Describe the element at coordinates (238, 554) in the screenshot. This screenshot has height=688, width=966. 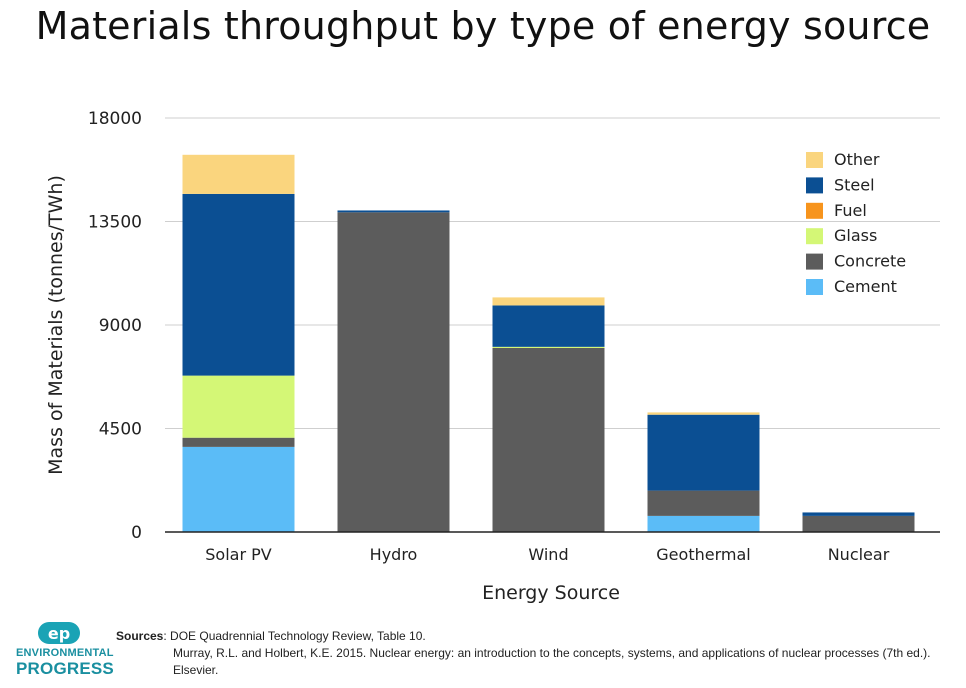
I see `x-tick-label: Solar PV` at that location.